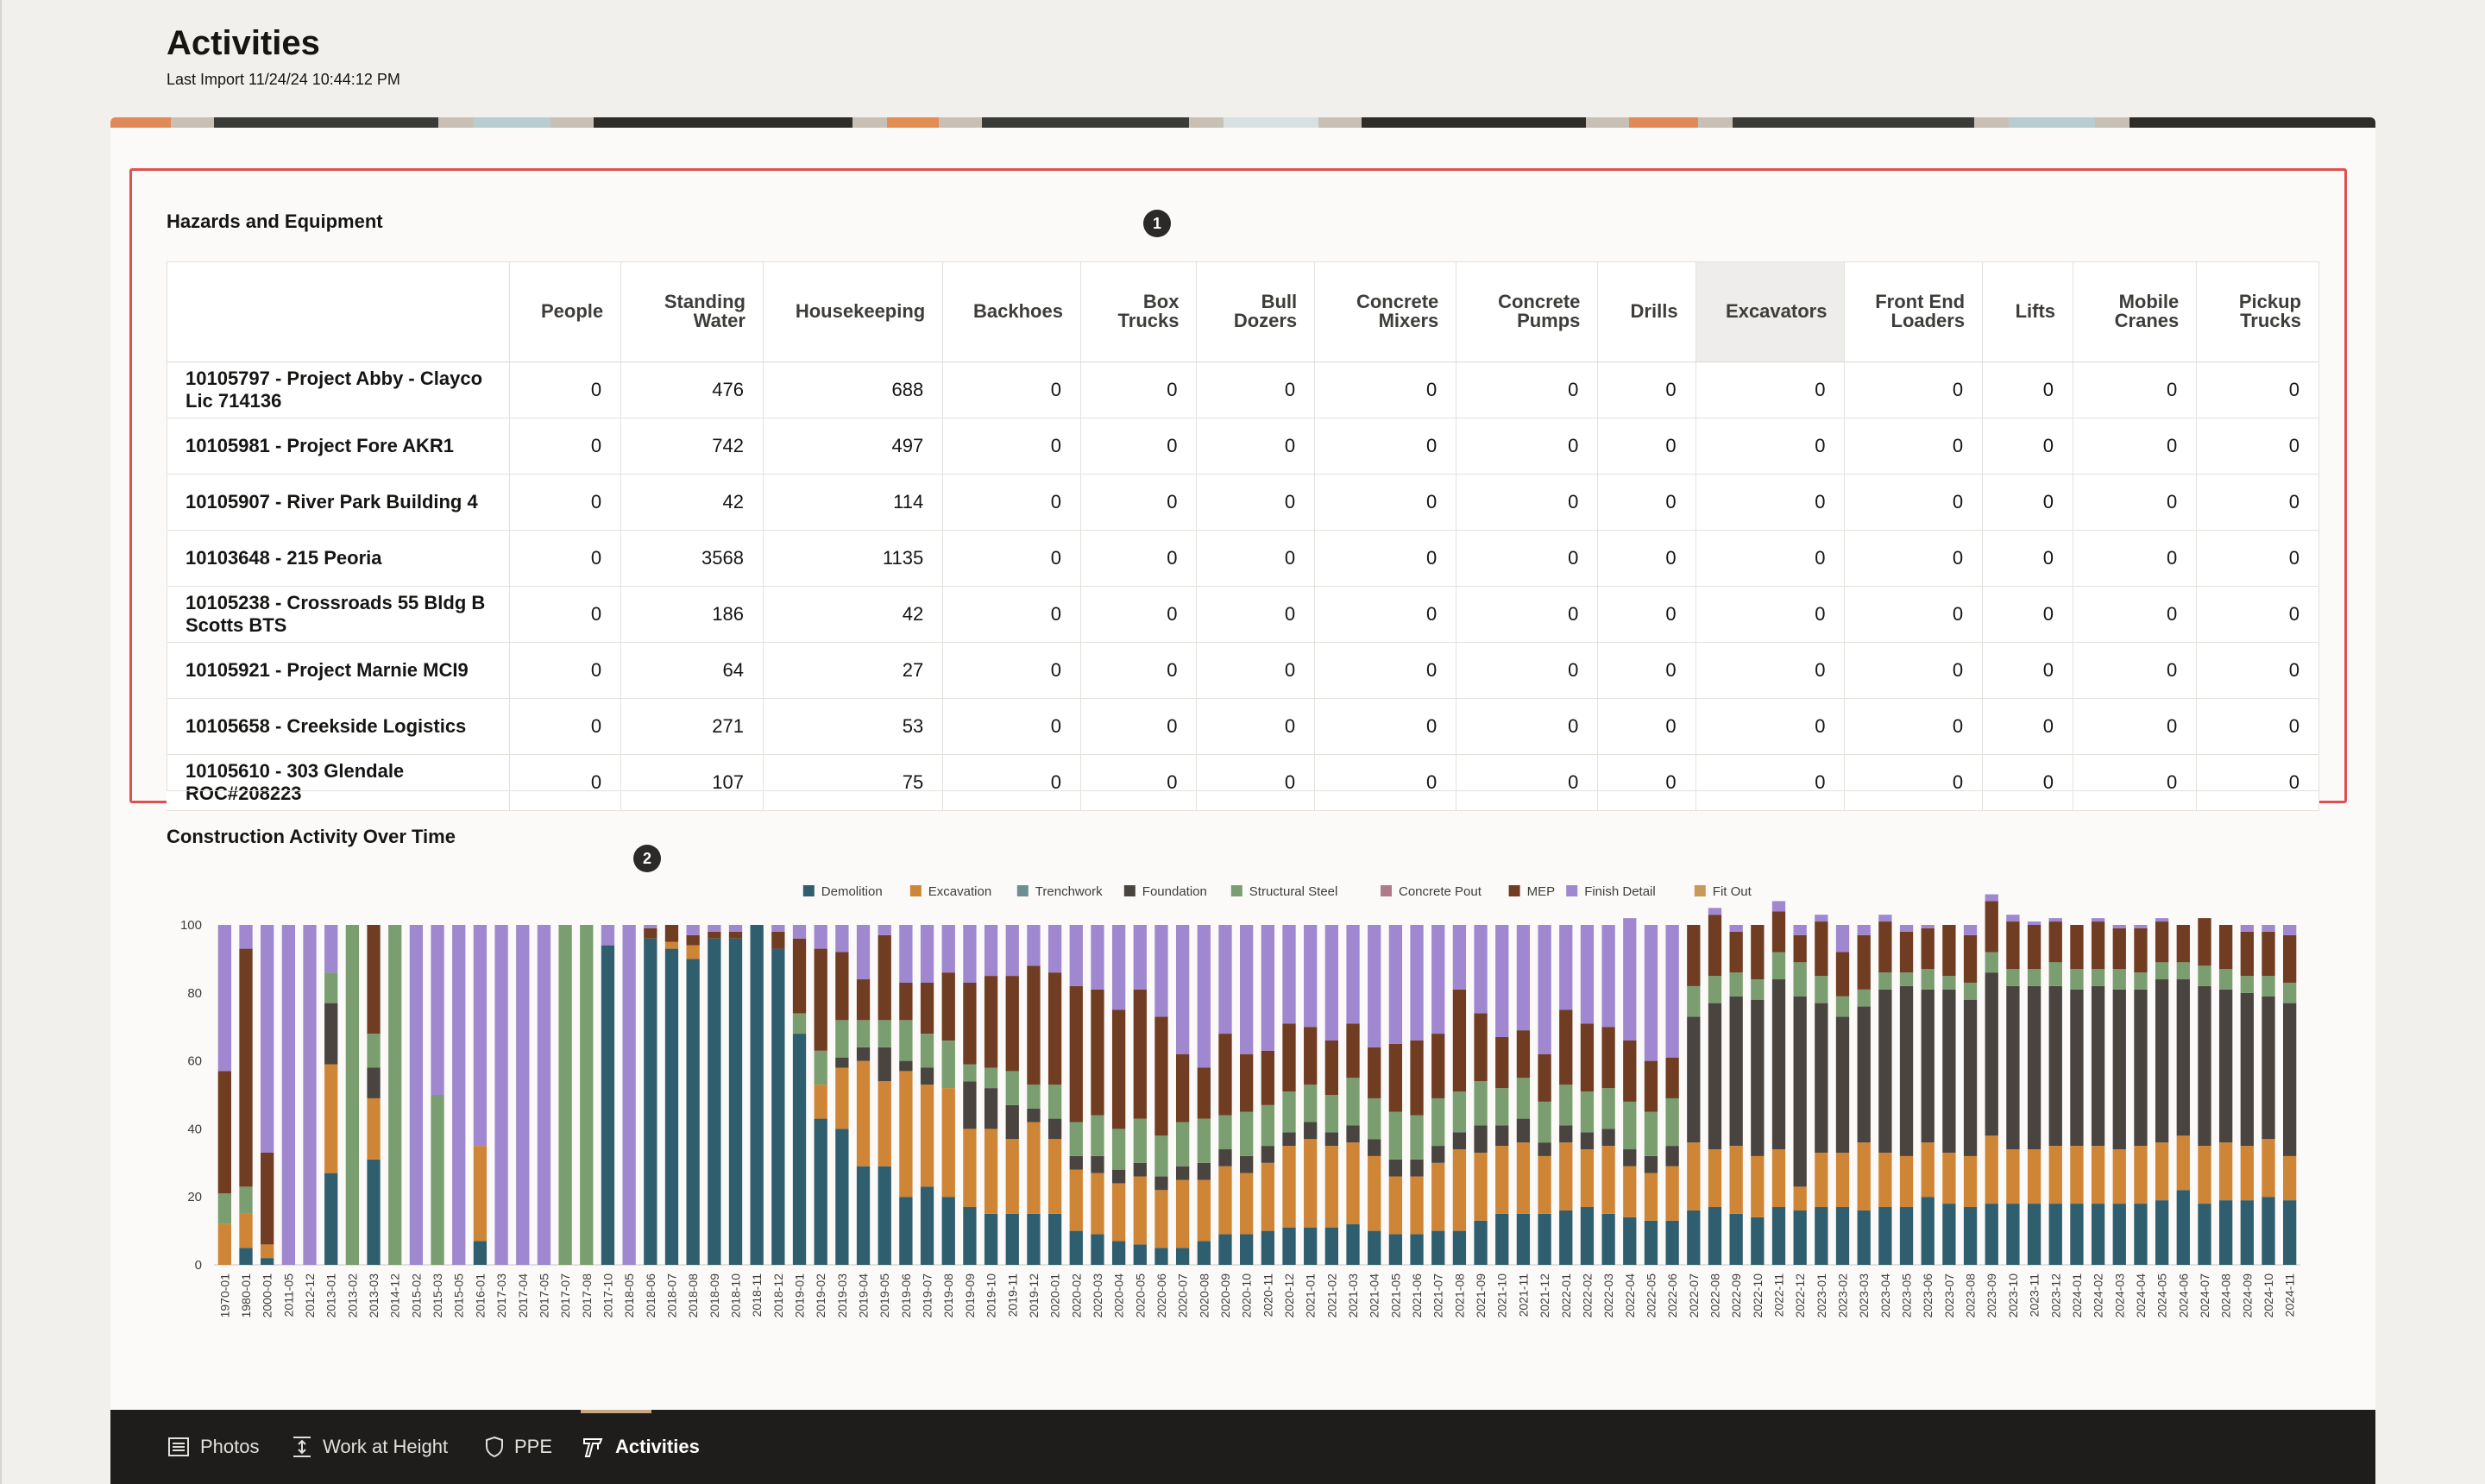  I want to click on tab-photos: Photos, so click(213, 1447).